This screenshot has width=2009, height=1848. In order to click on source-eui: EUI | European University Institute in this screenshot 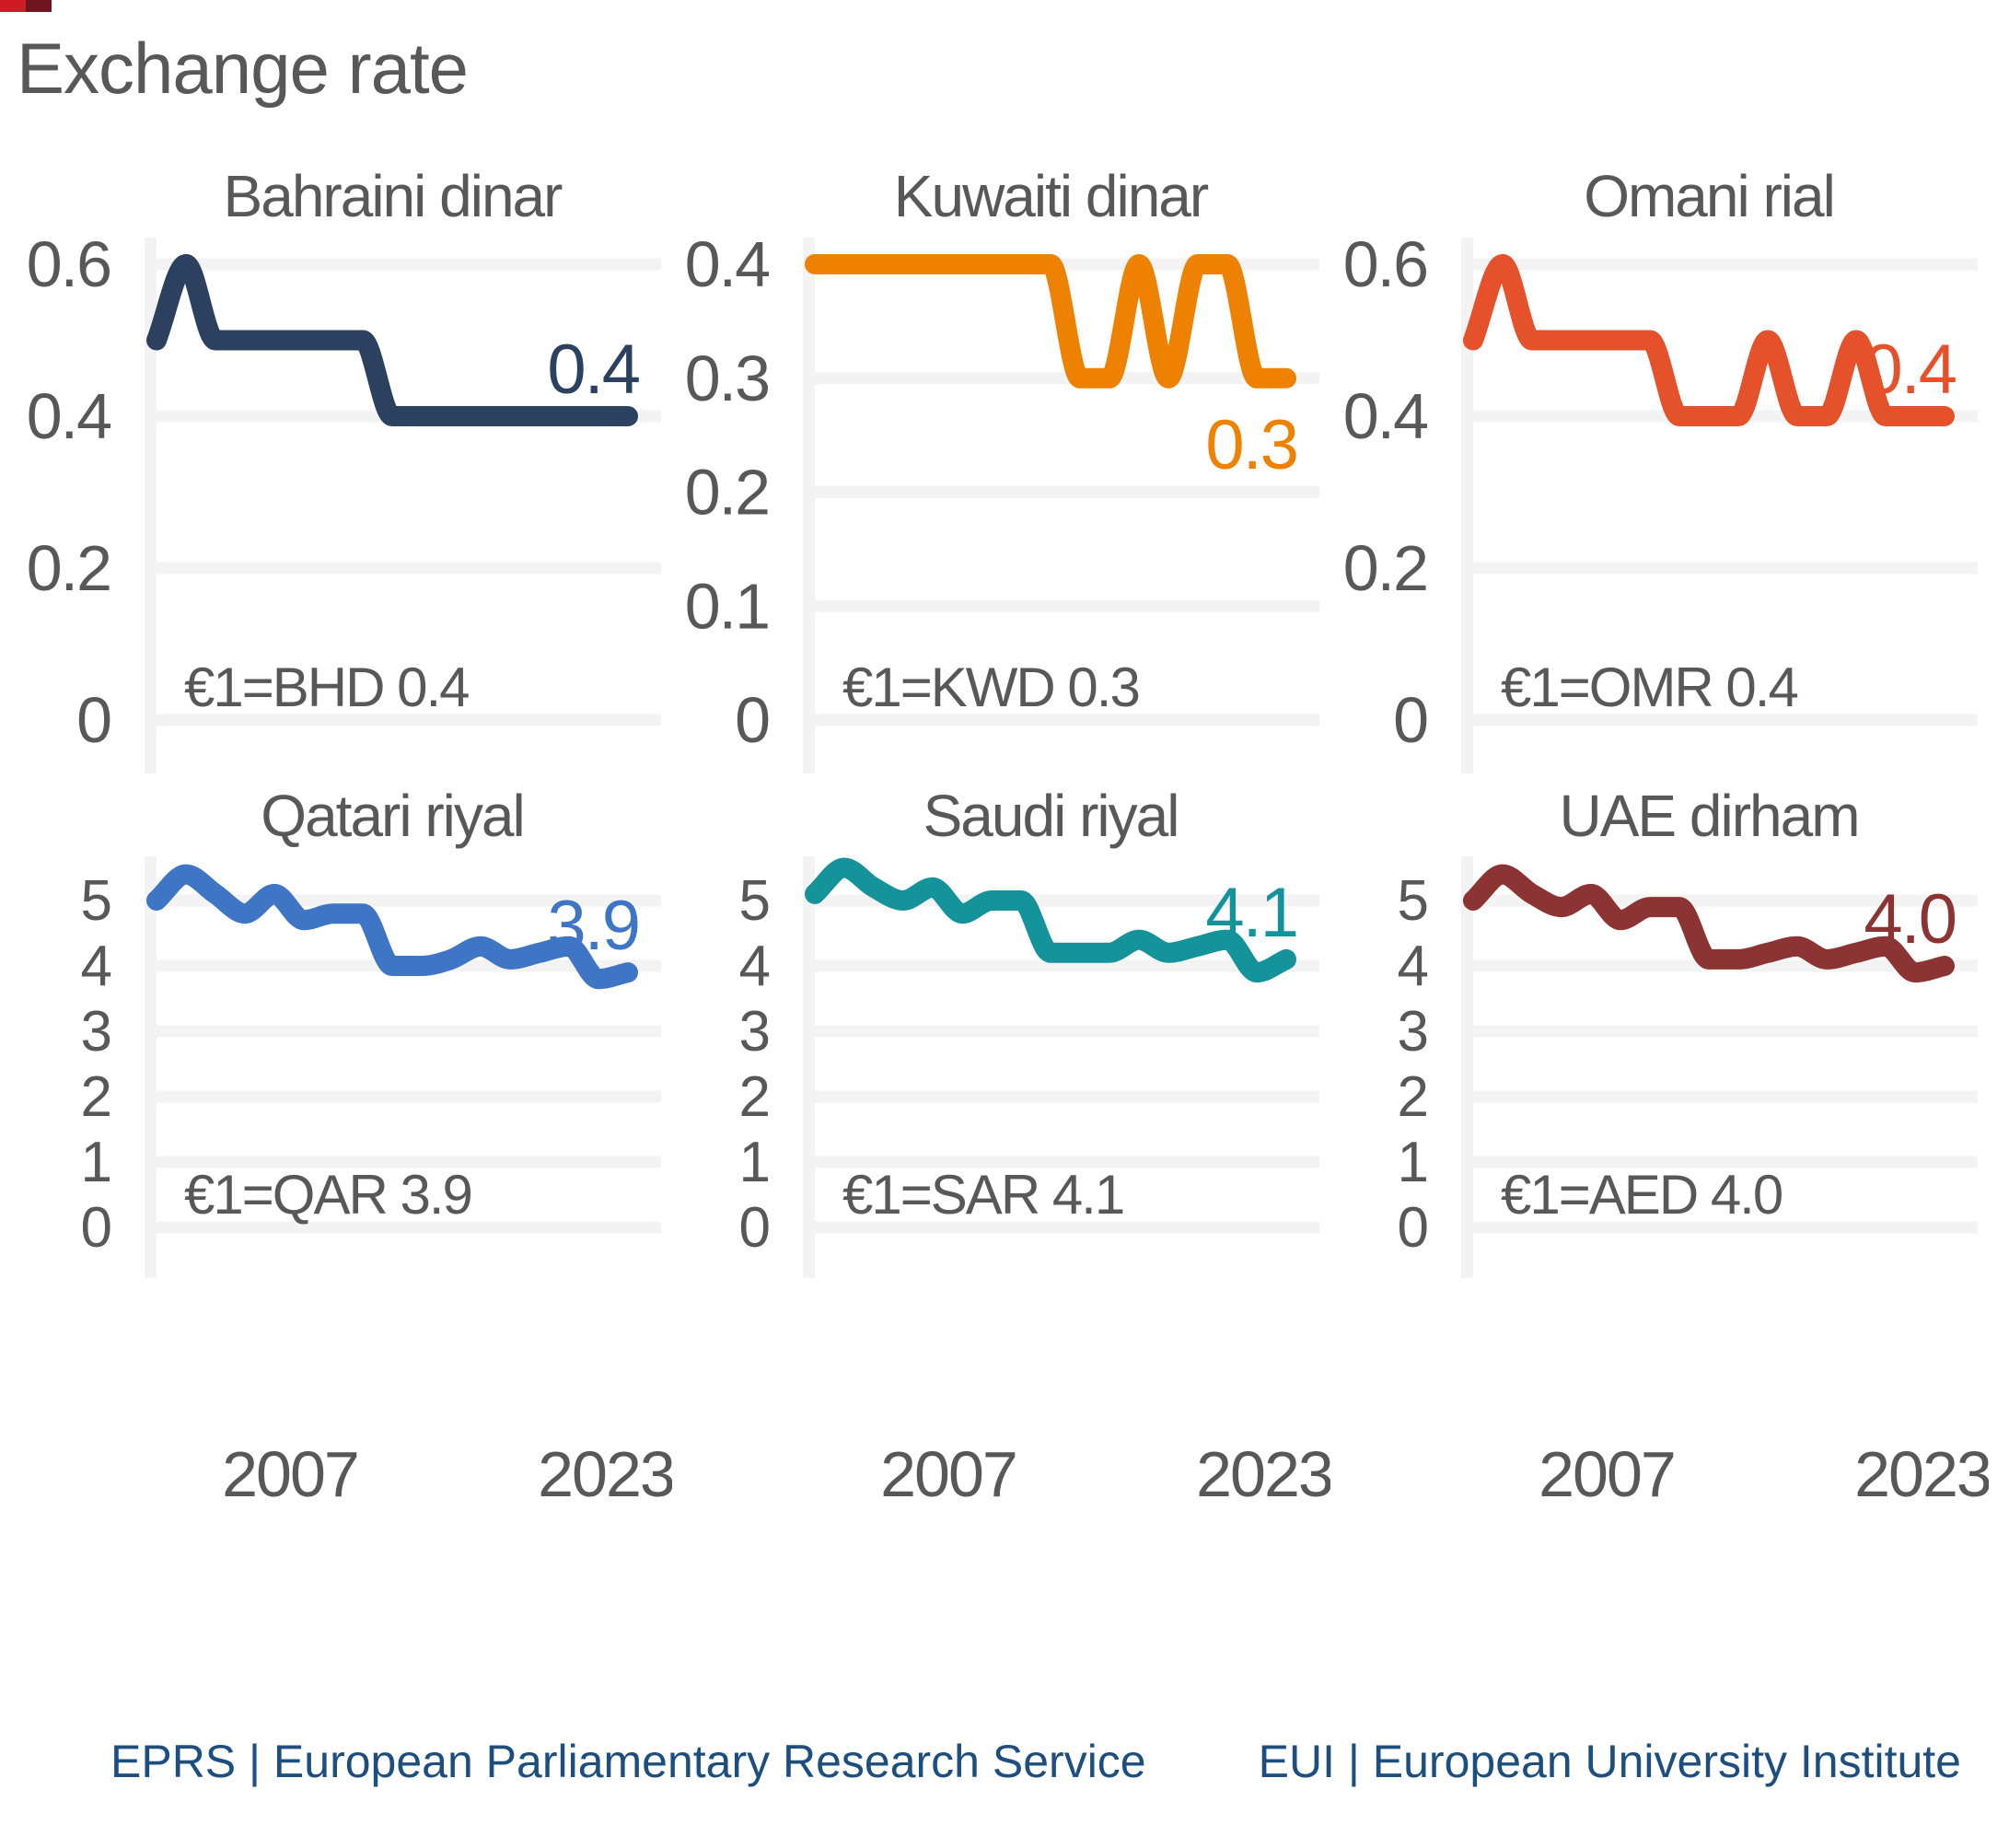, I will do `click(1609, 1762)`.